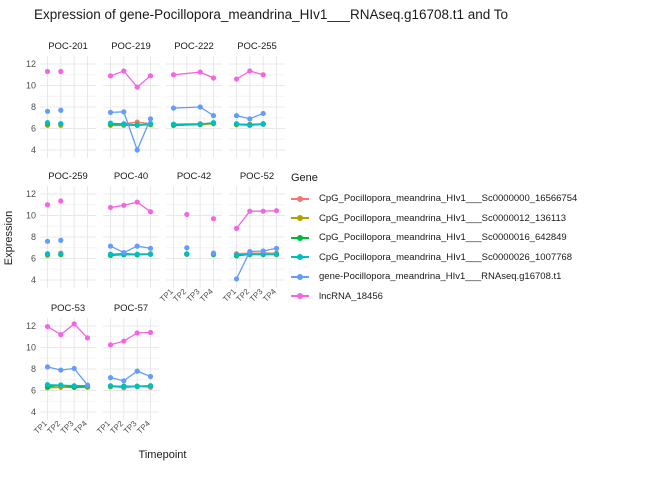 The width and height of the screenshot is (672, 480). What do you see at coordinates (68, 176) in the screenshot?
I see `facet-title: POC-259` at bounding box center [68, 176].